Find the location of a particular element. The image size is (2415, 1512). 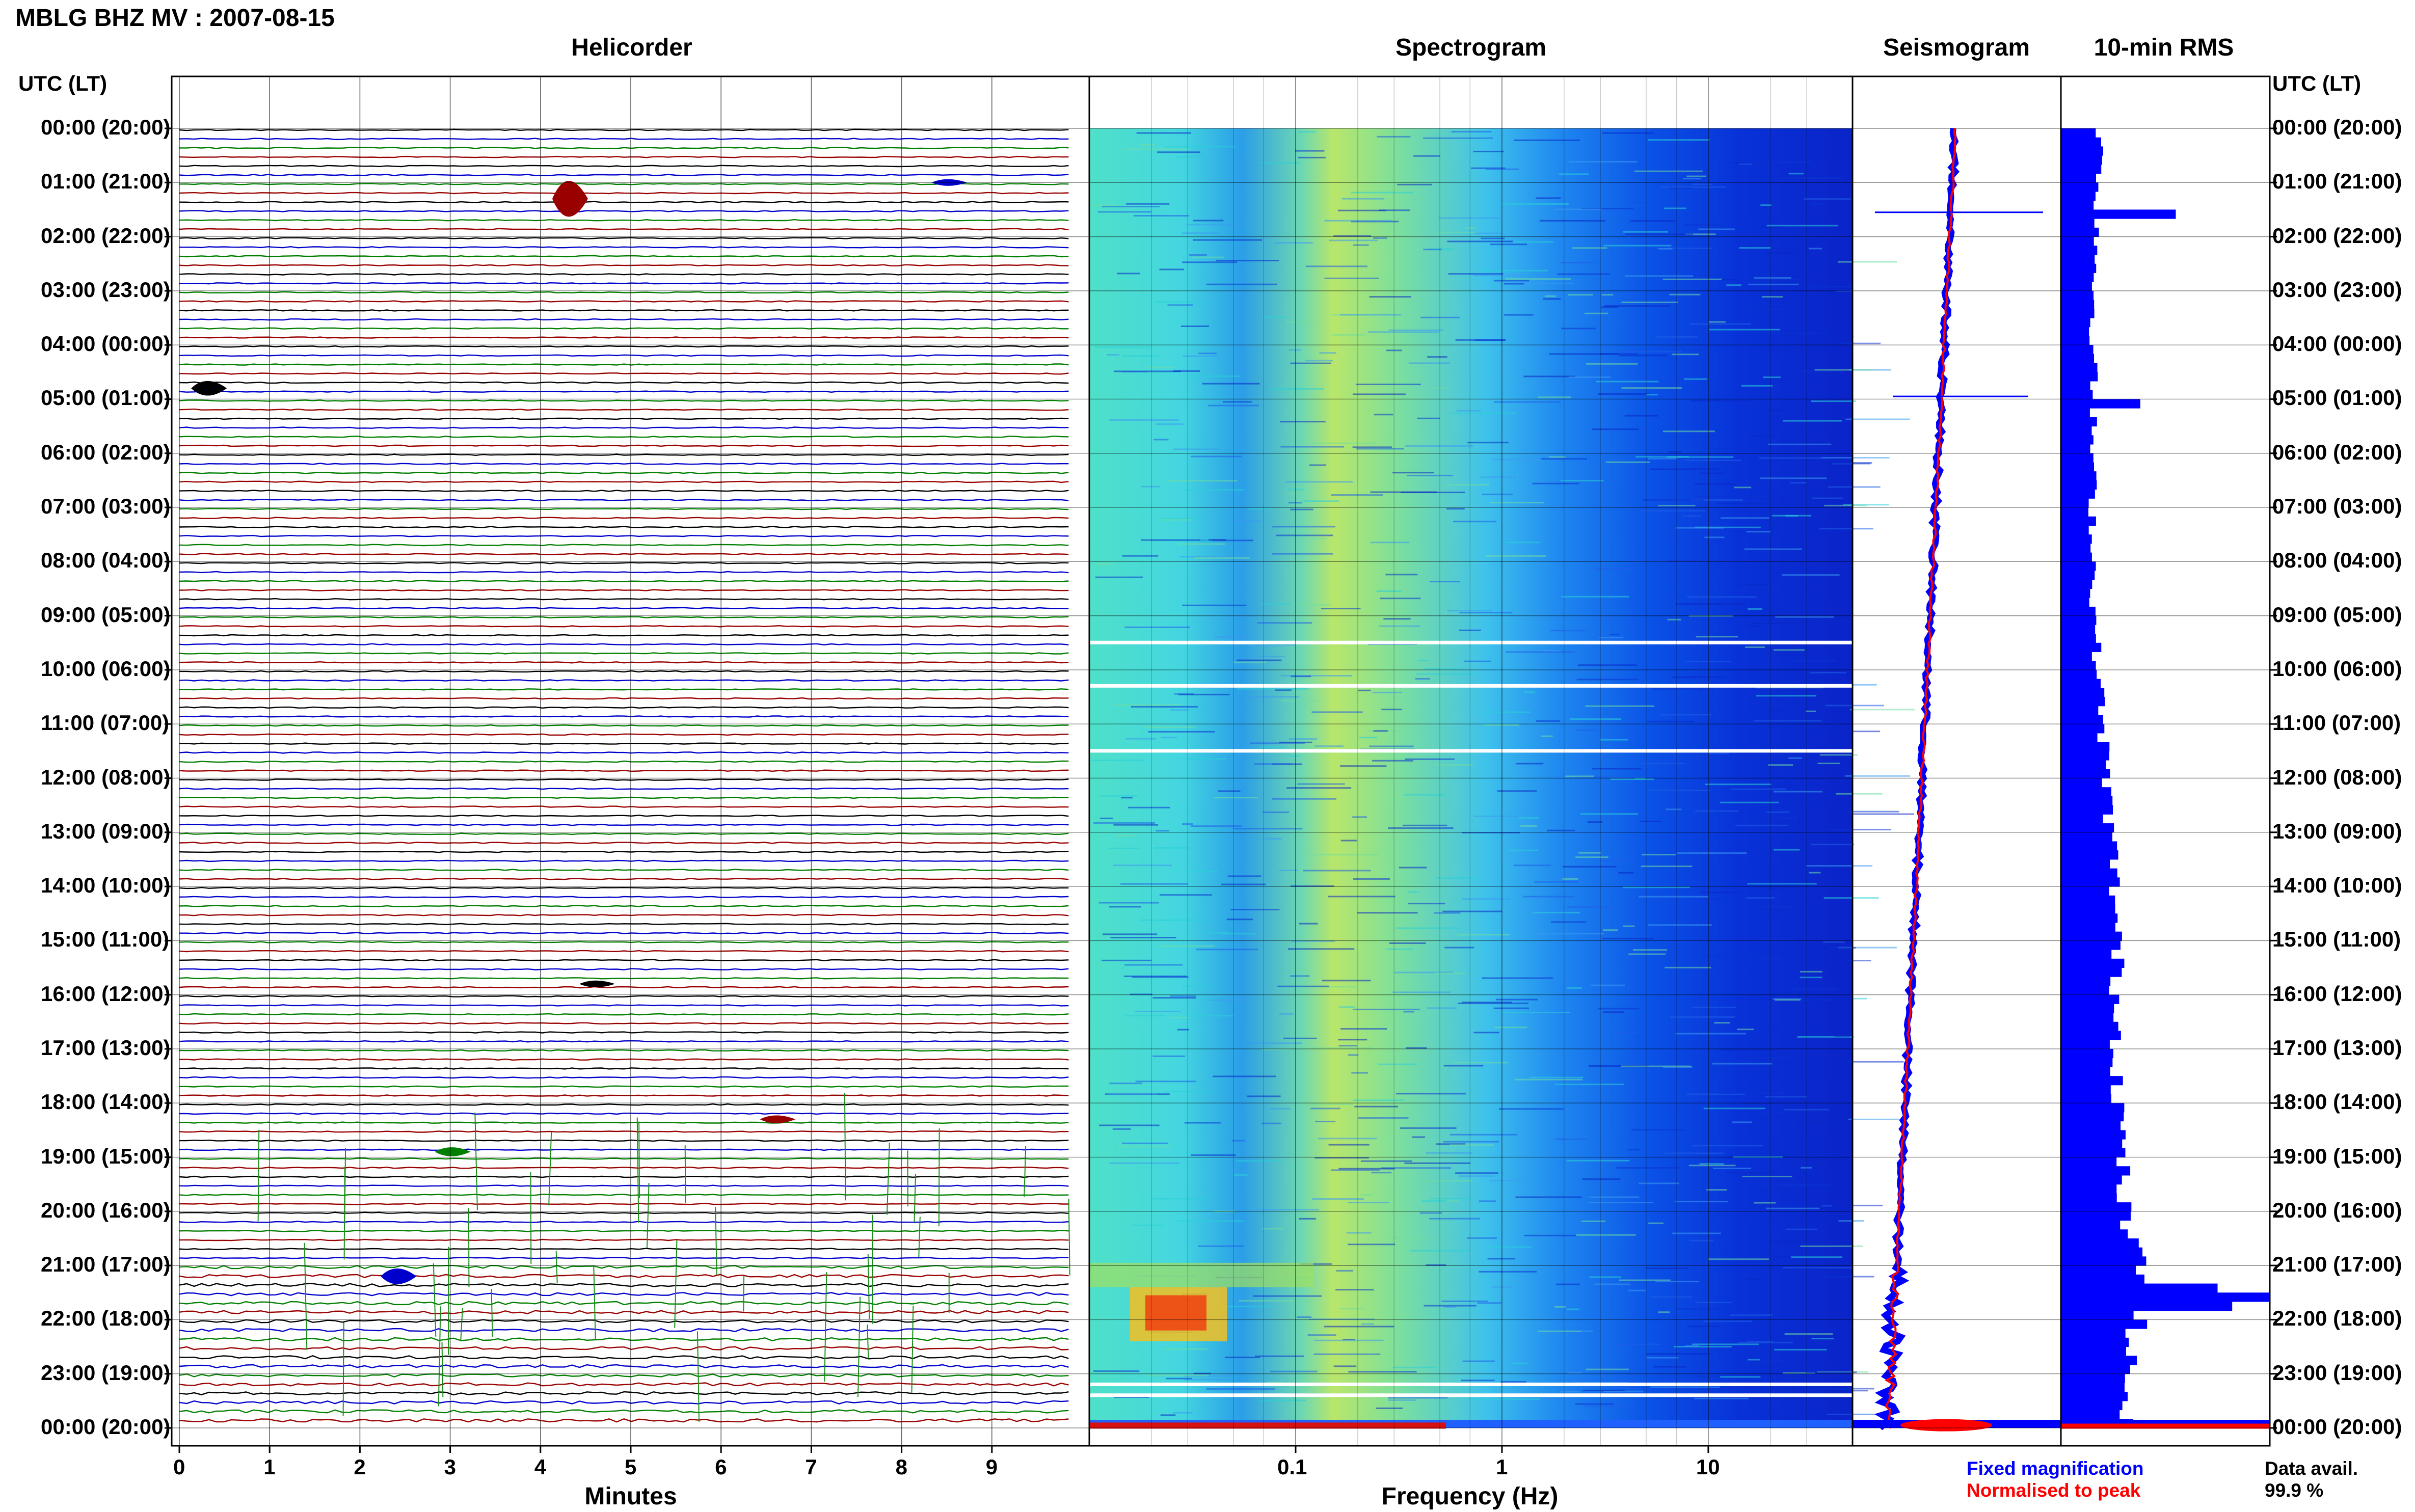

helicorder-xlabel: Minutes is located at coordinates (630, 1496).